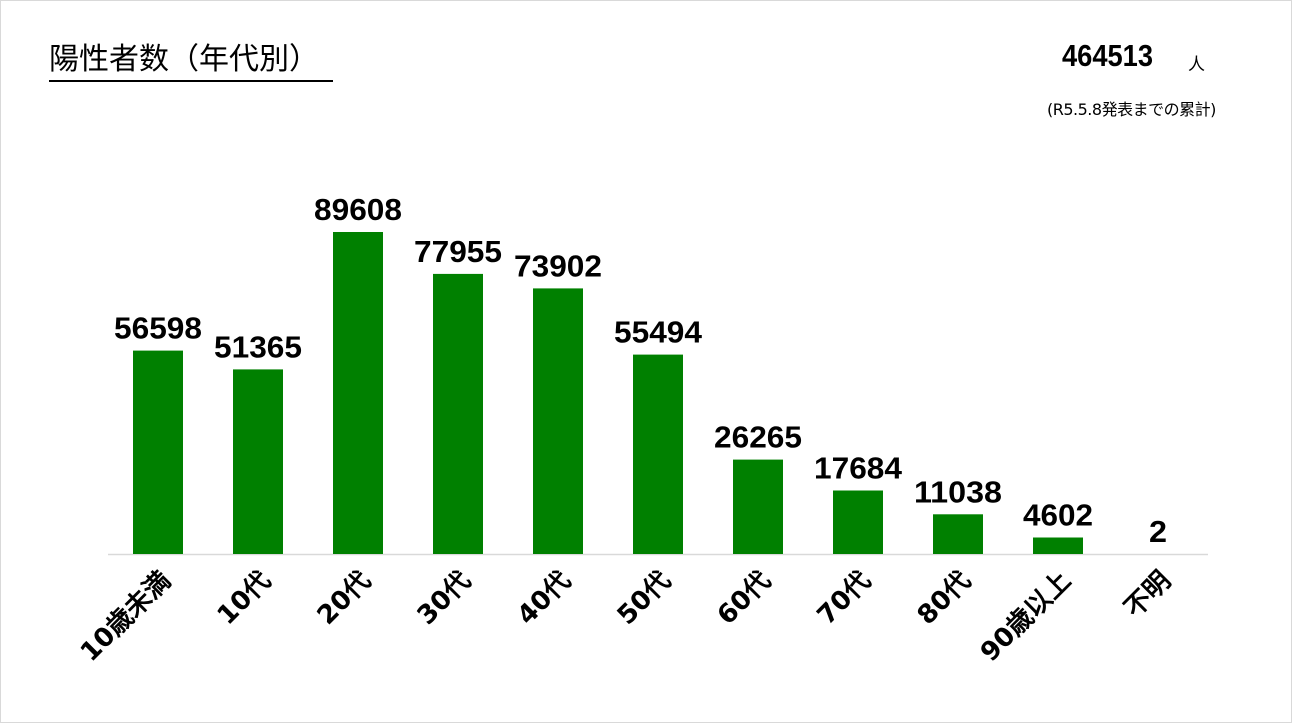 The height and width of the screenshot is (725, 1294). What do you see at coordinates (658, 332) in the screenshot?
I see `data-label: 55494` at bounding box center [658, 332].